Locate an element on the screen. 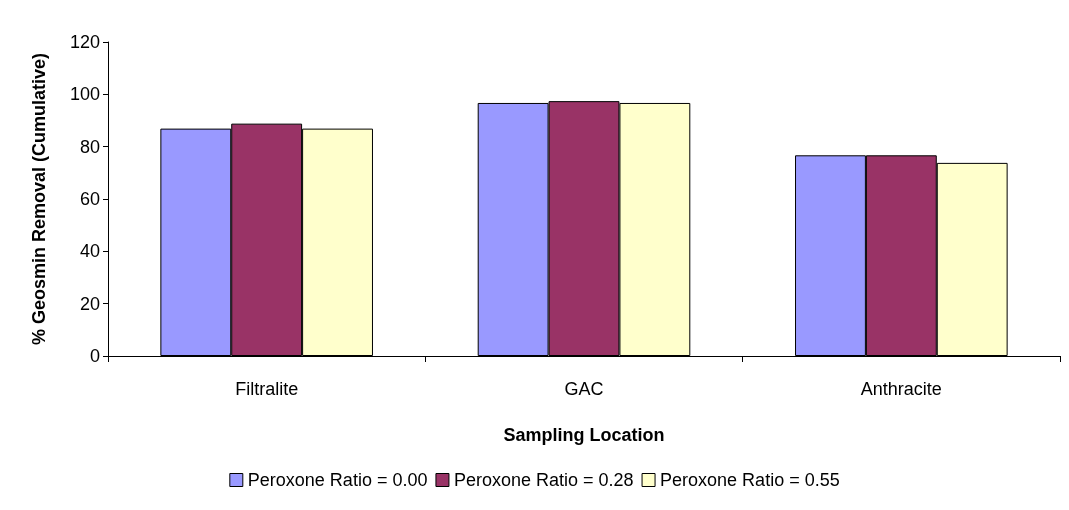 This screenshot has width=1069, height=510. legend-label: Peroxone Ratio = 0.55 is located at coordinates (750, 480).